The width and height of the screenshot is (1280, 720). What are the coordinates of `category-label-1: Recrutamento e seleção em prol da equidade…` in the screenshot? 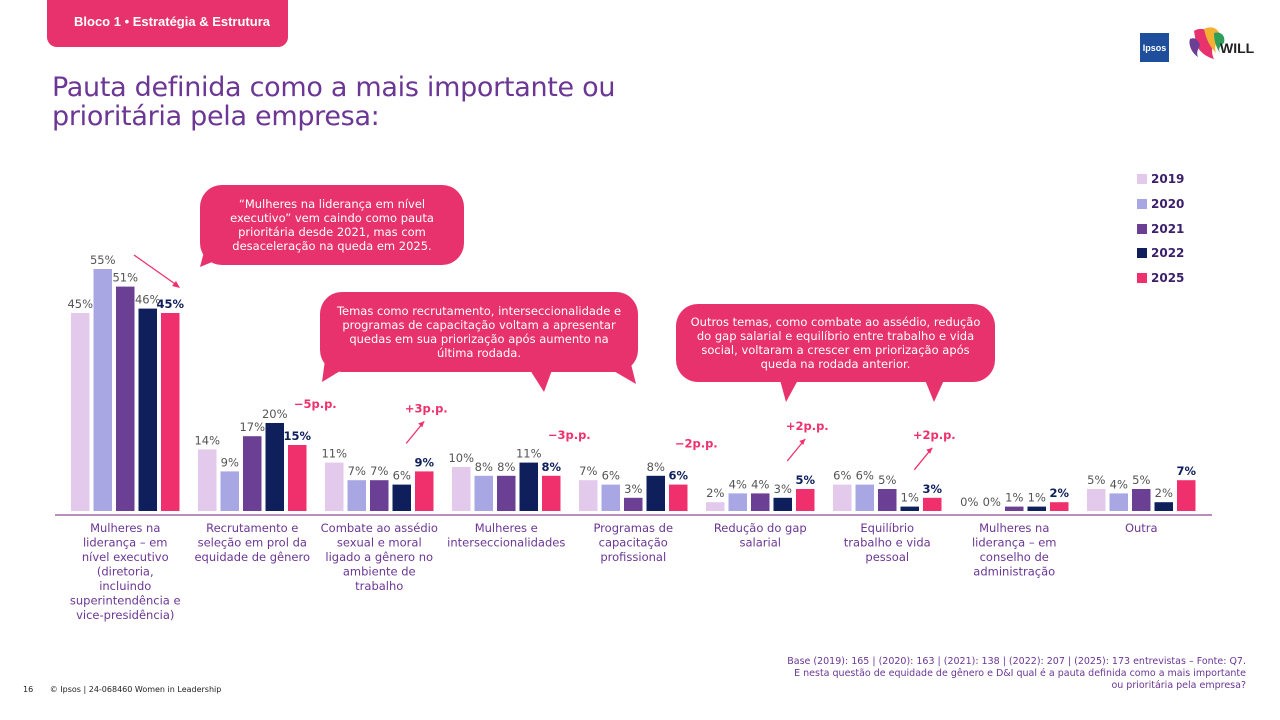 It's located at (252, 542).